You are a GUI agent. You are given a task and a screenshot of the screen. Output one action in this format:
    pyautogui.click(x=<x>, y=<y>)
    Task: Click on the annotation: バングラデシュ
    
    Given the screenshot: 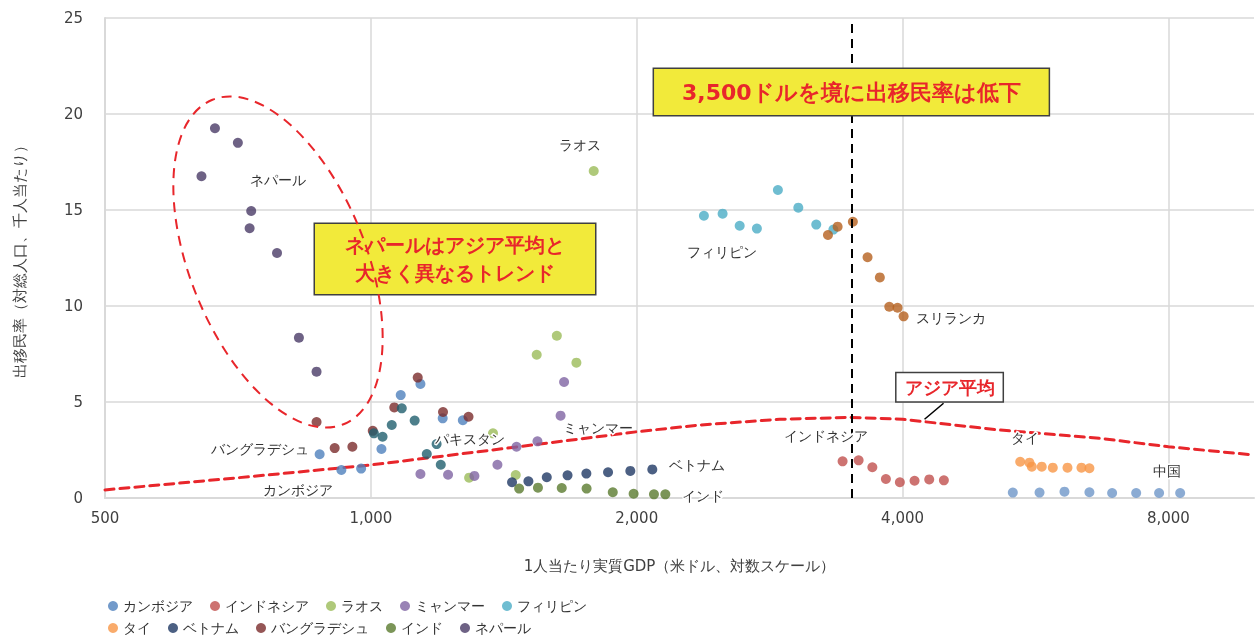 What is the action you would take?
    pyautogui.click(x=259, y=449)
    